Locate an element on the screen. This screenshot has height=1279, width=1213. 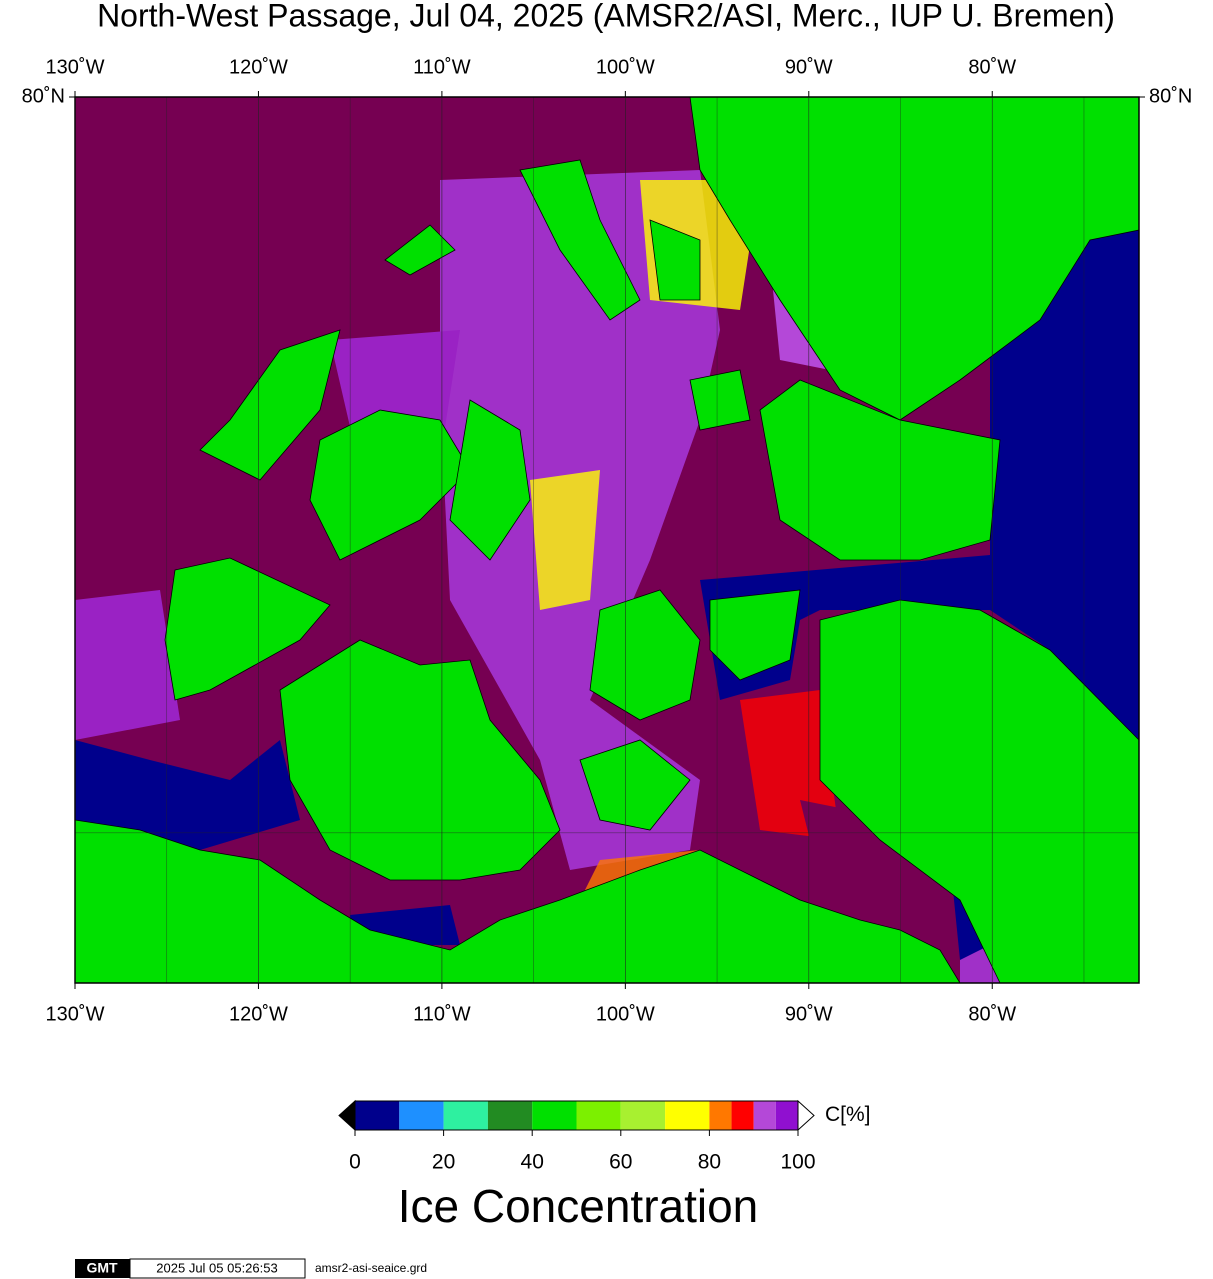
logo: GMT is located at coordinates (102, 1268).